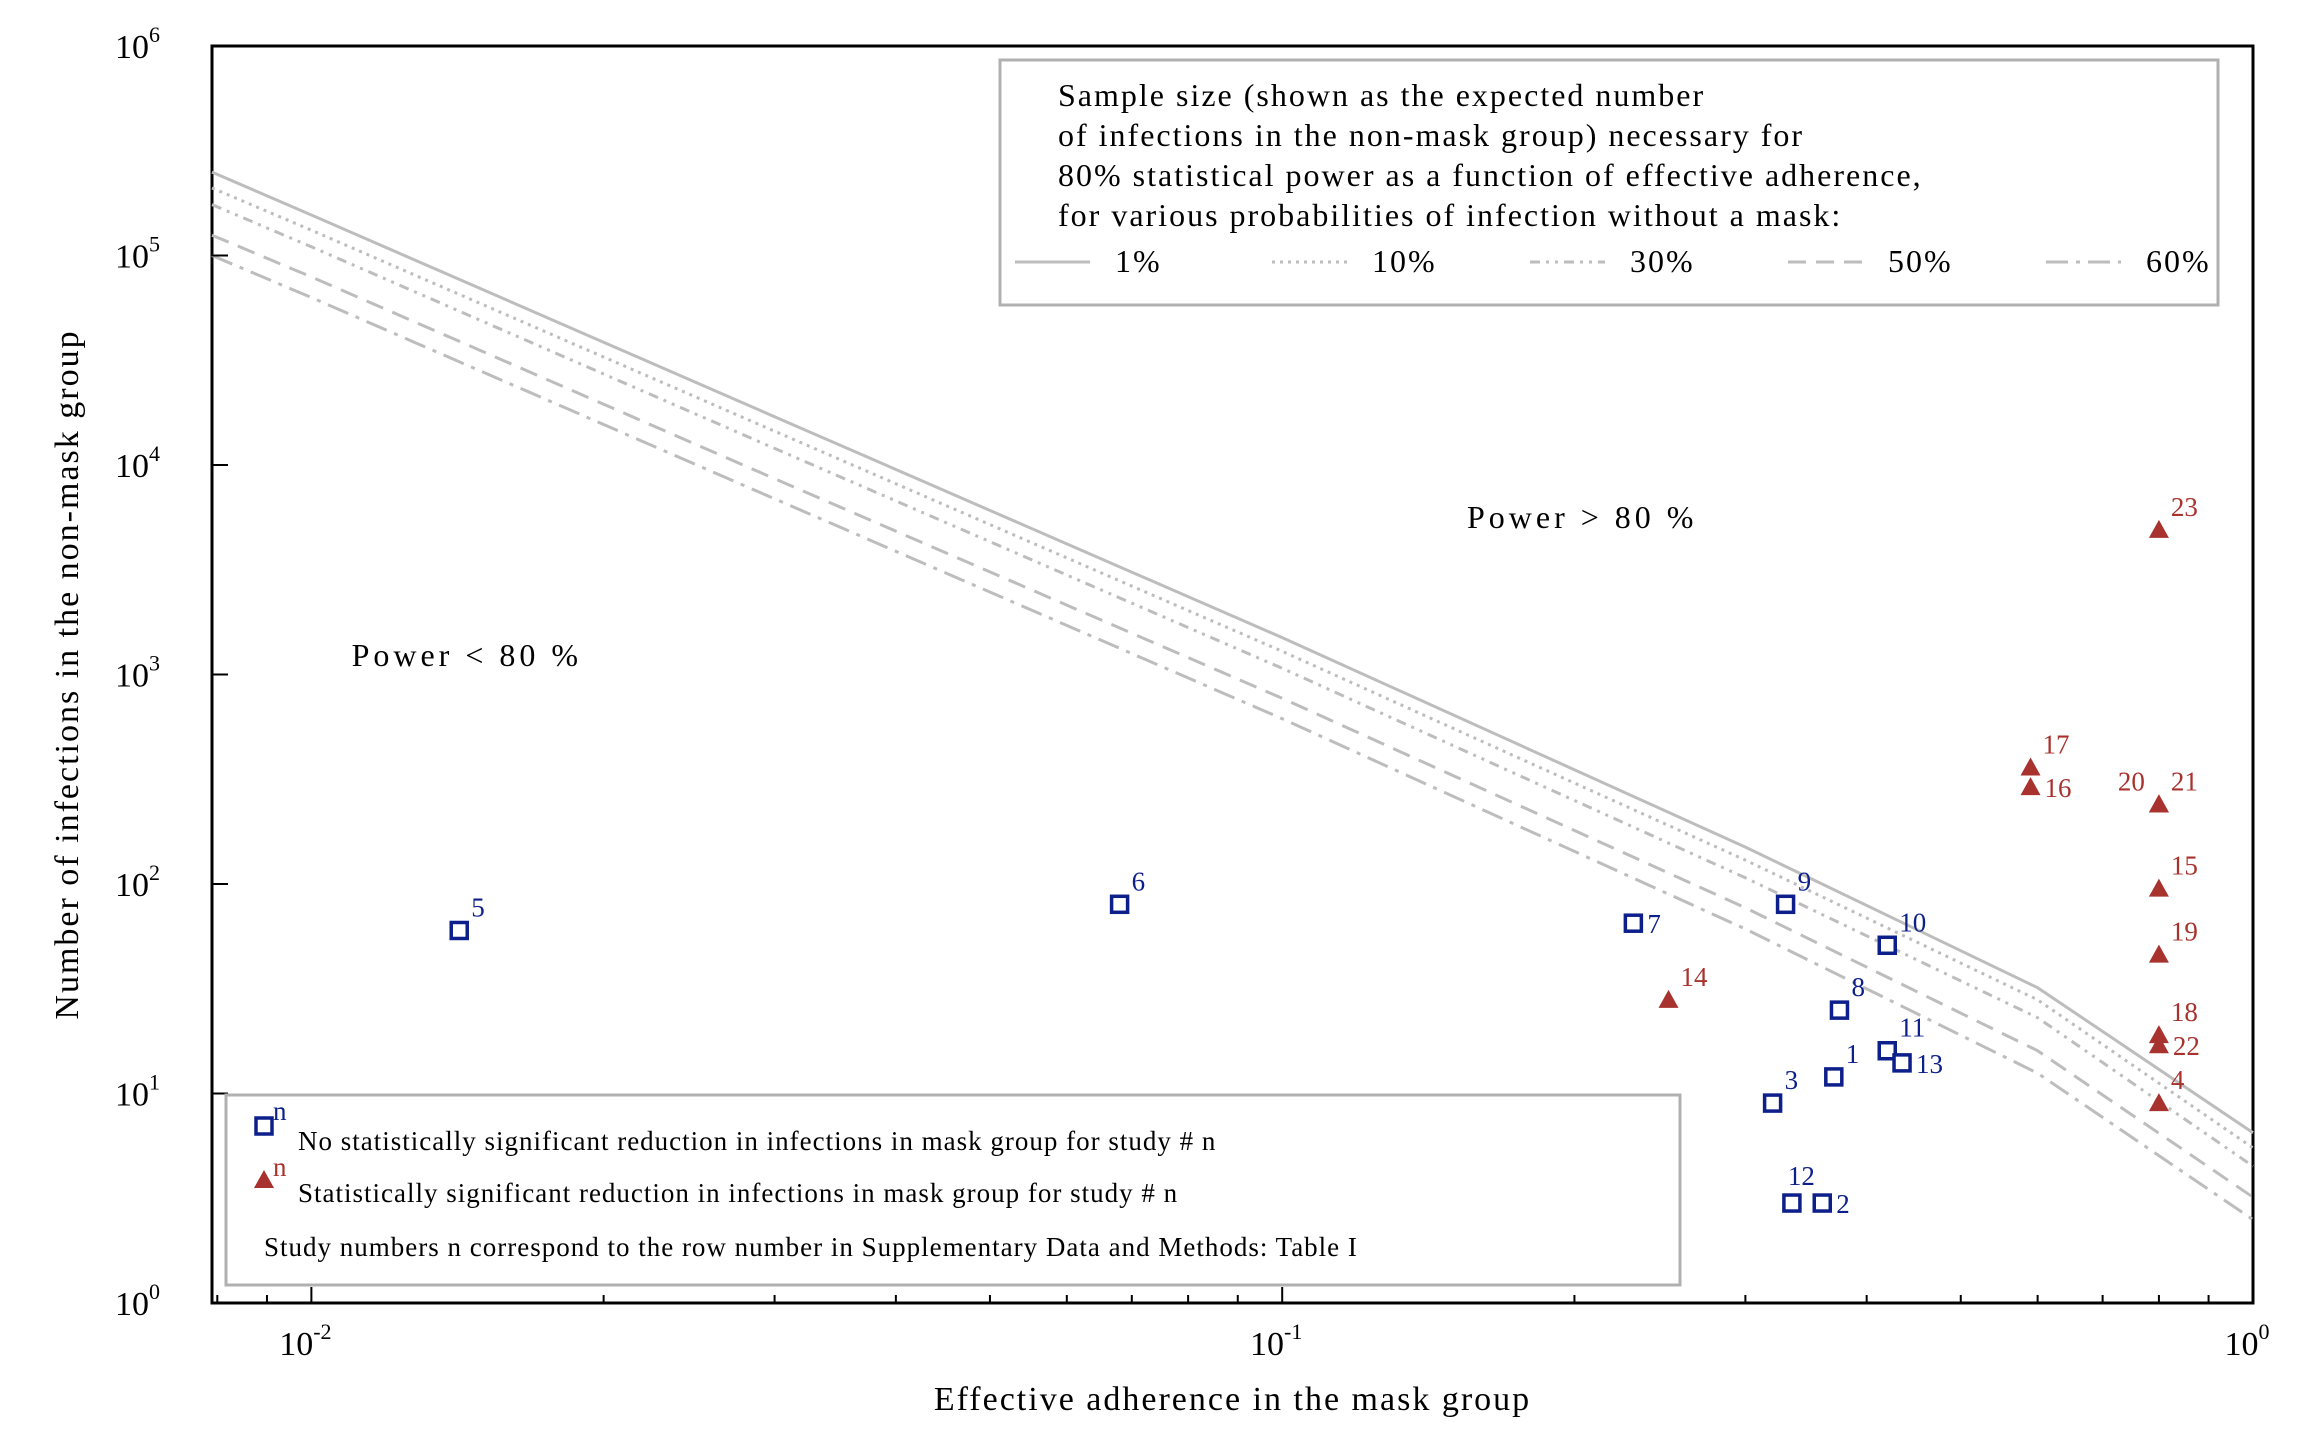 Image resolution: width=2302 pixels, height=1440 pixels. Describe the element at coordinates (1695, 977) in the screenshot. I see `study-number-label: 14` at that location.